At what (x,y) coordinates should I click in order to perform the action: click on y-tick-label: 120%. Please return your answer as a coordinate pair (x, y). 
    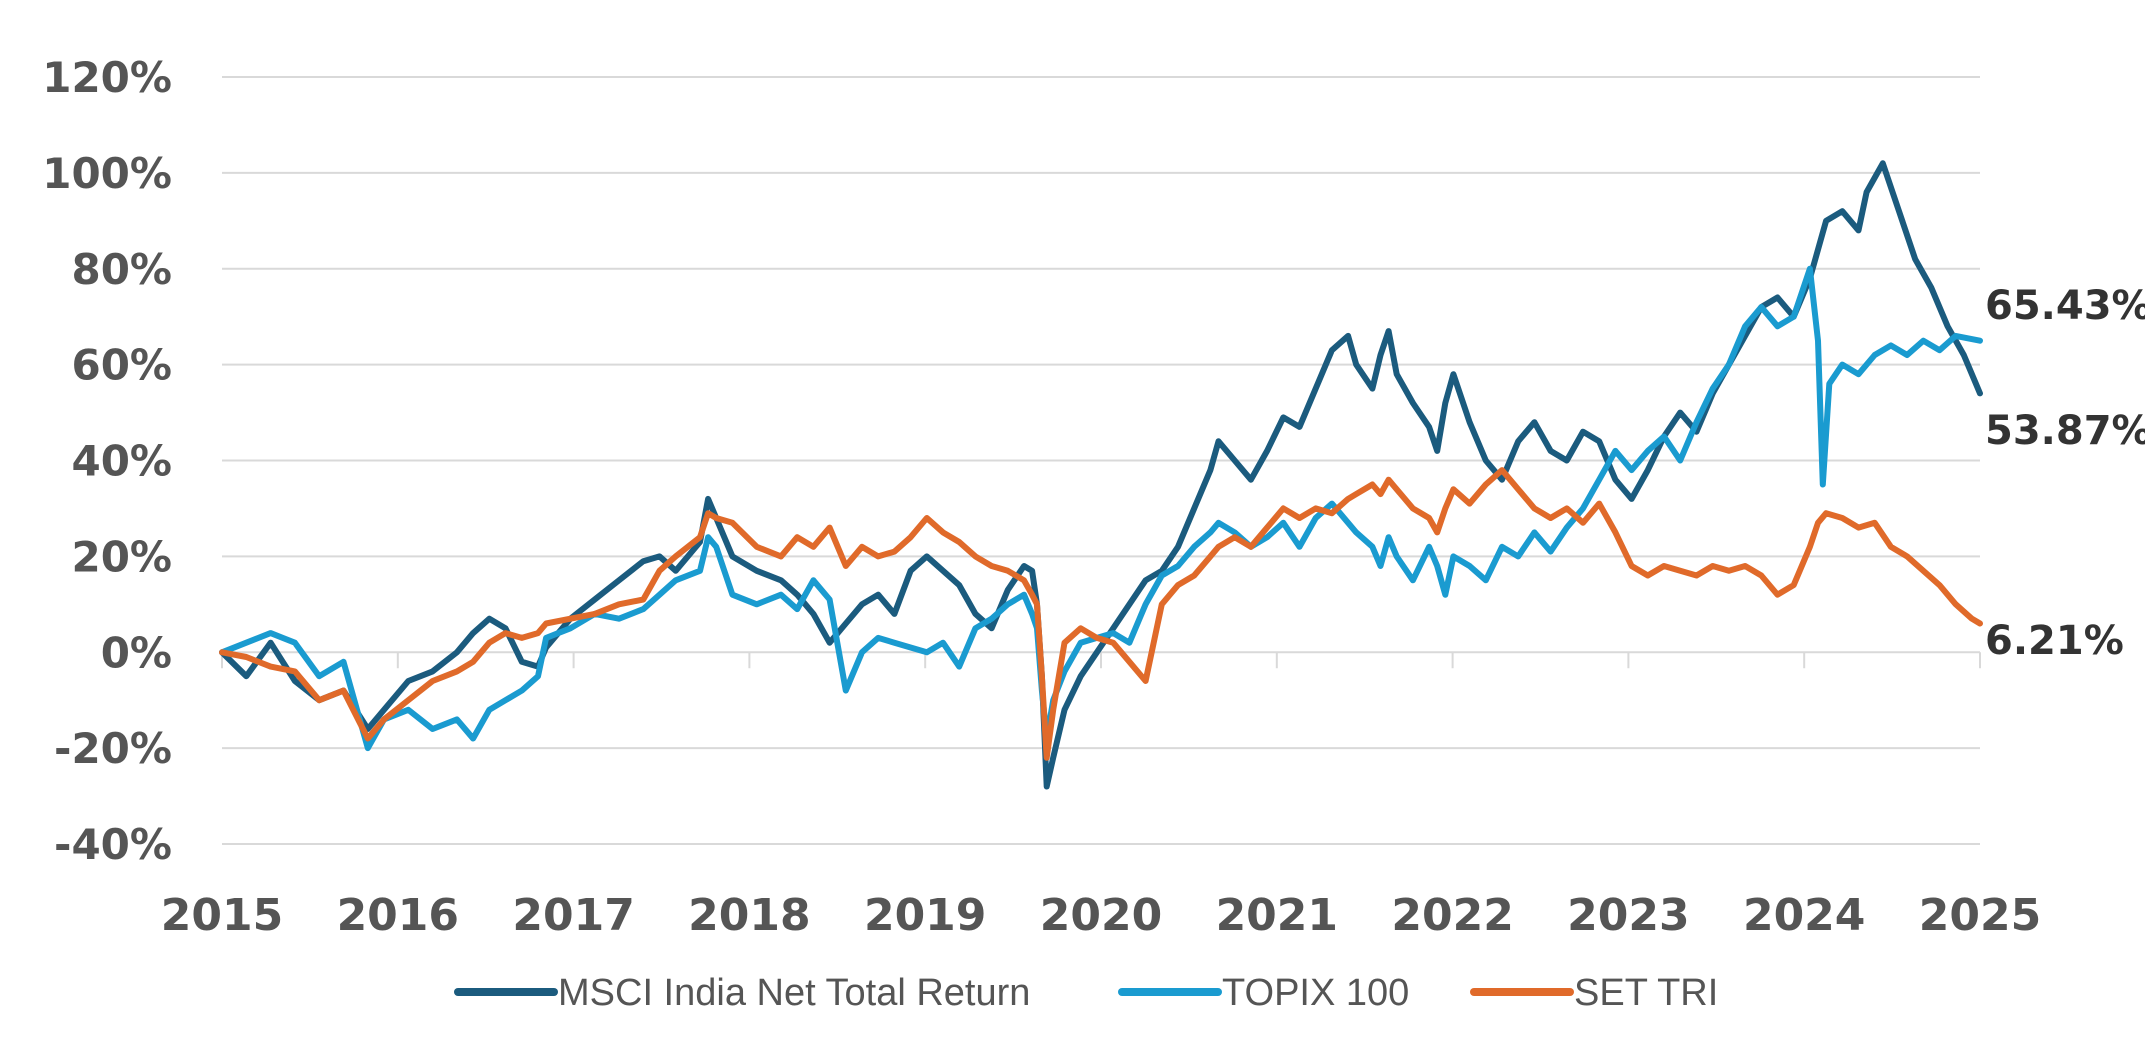
    Looking at the image, I should click on (107, 77).